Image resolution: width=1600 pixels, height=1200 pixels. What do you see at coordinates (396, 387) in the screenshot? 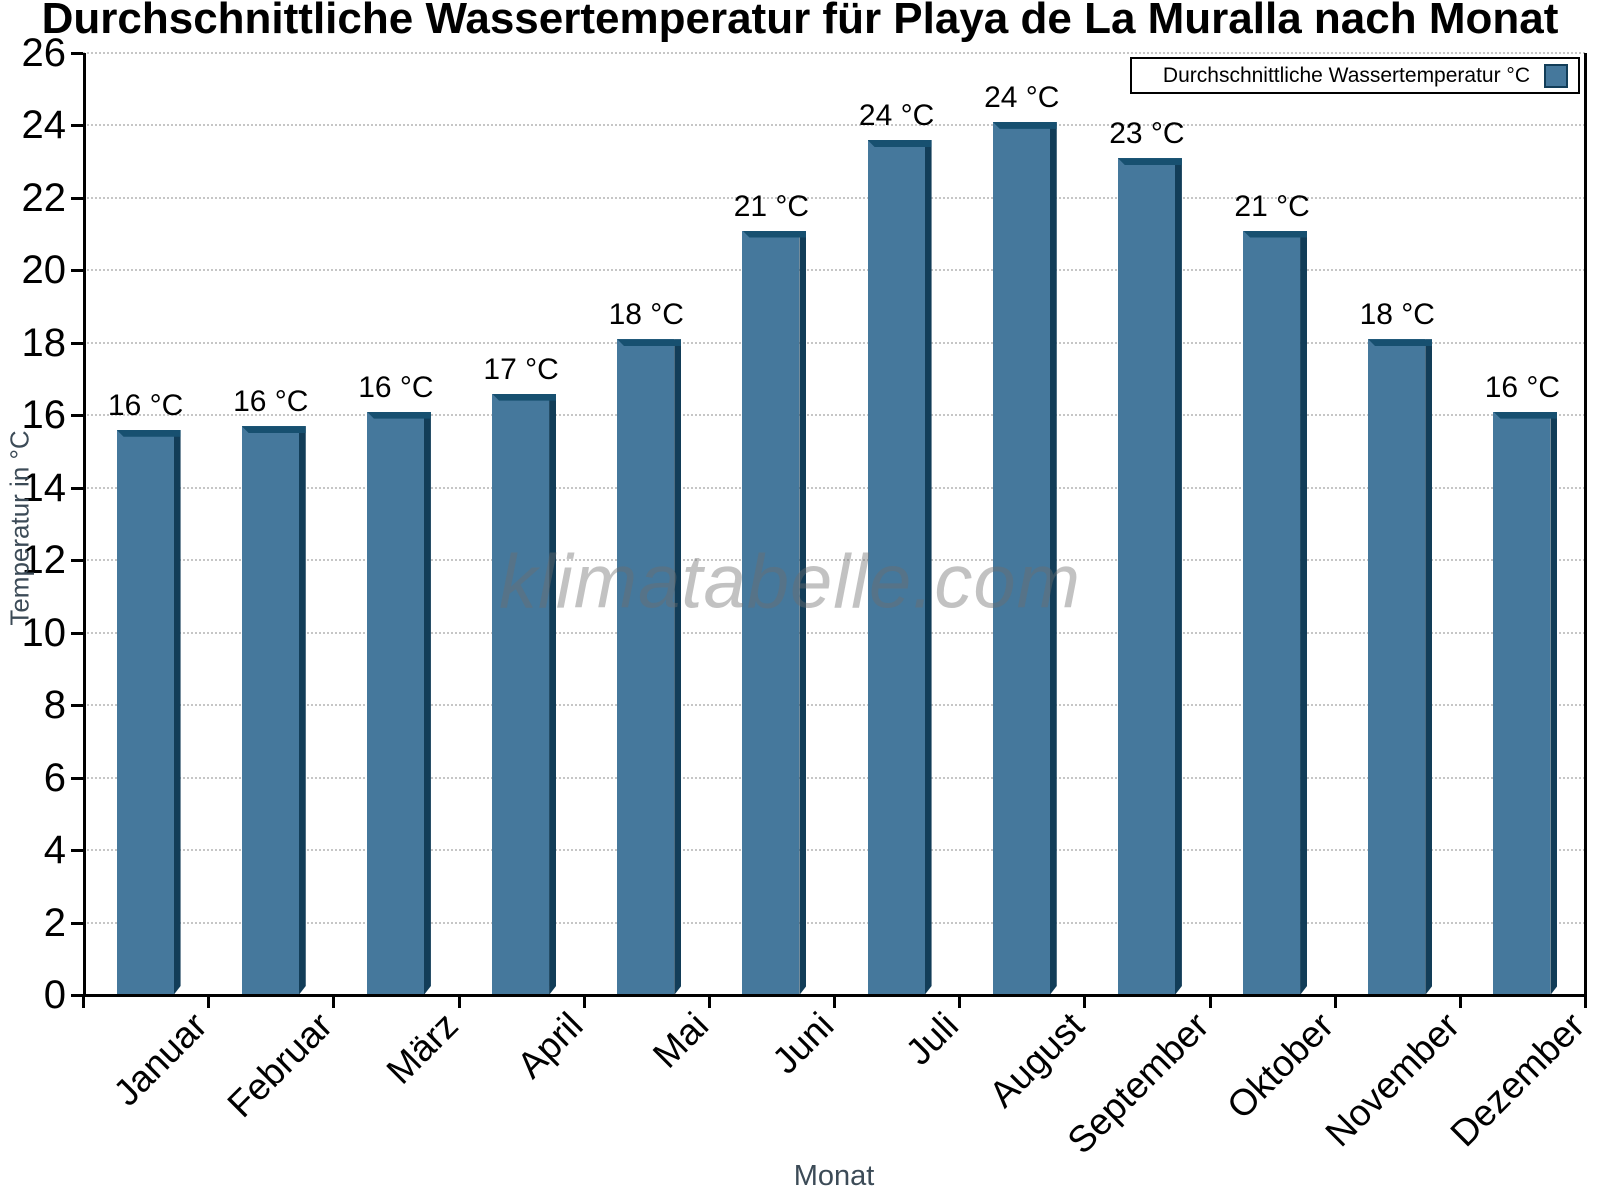
I see `bar-value-label-mrz: 16 °C` at bounding box center [396, 387].